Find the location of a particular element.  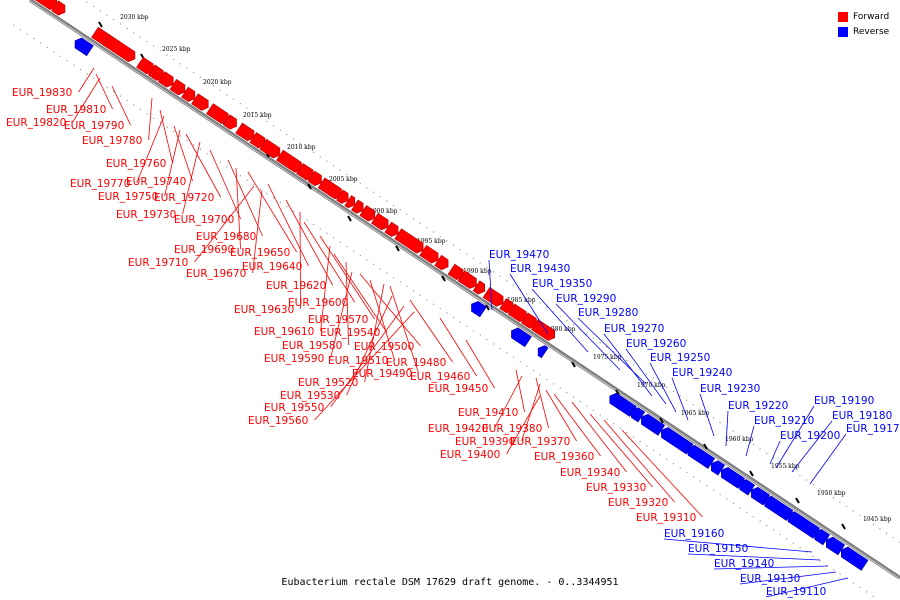

forward-gene-label: EUR_19770 is located at coordinates (100, 184).